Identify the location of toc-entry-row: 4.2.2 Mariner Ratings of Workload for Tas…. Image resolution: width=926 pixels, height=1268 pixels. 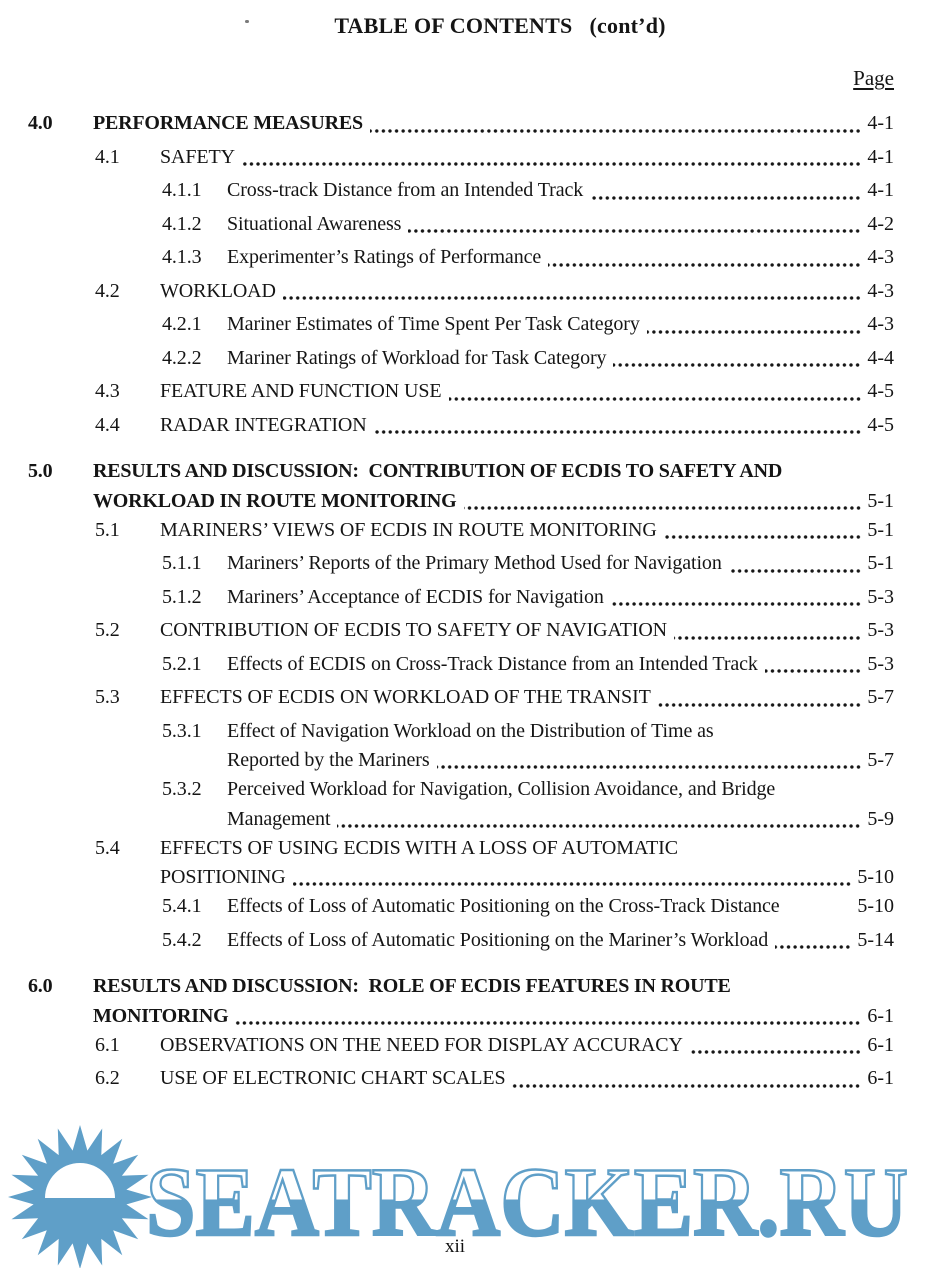
(461, 359).